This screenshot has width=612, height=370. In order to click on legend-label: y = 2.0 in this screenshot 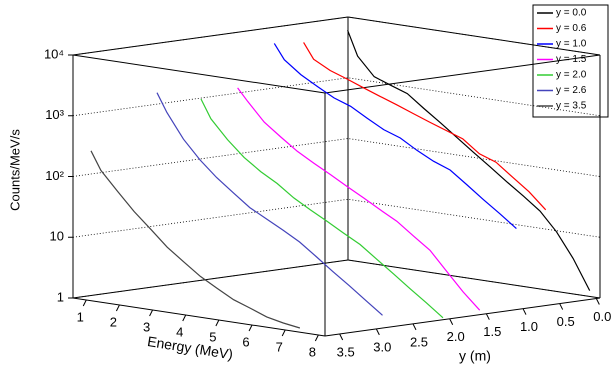, I will do `click(571, 75)`.